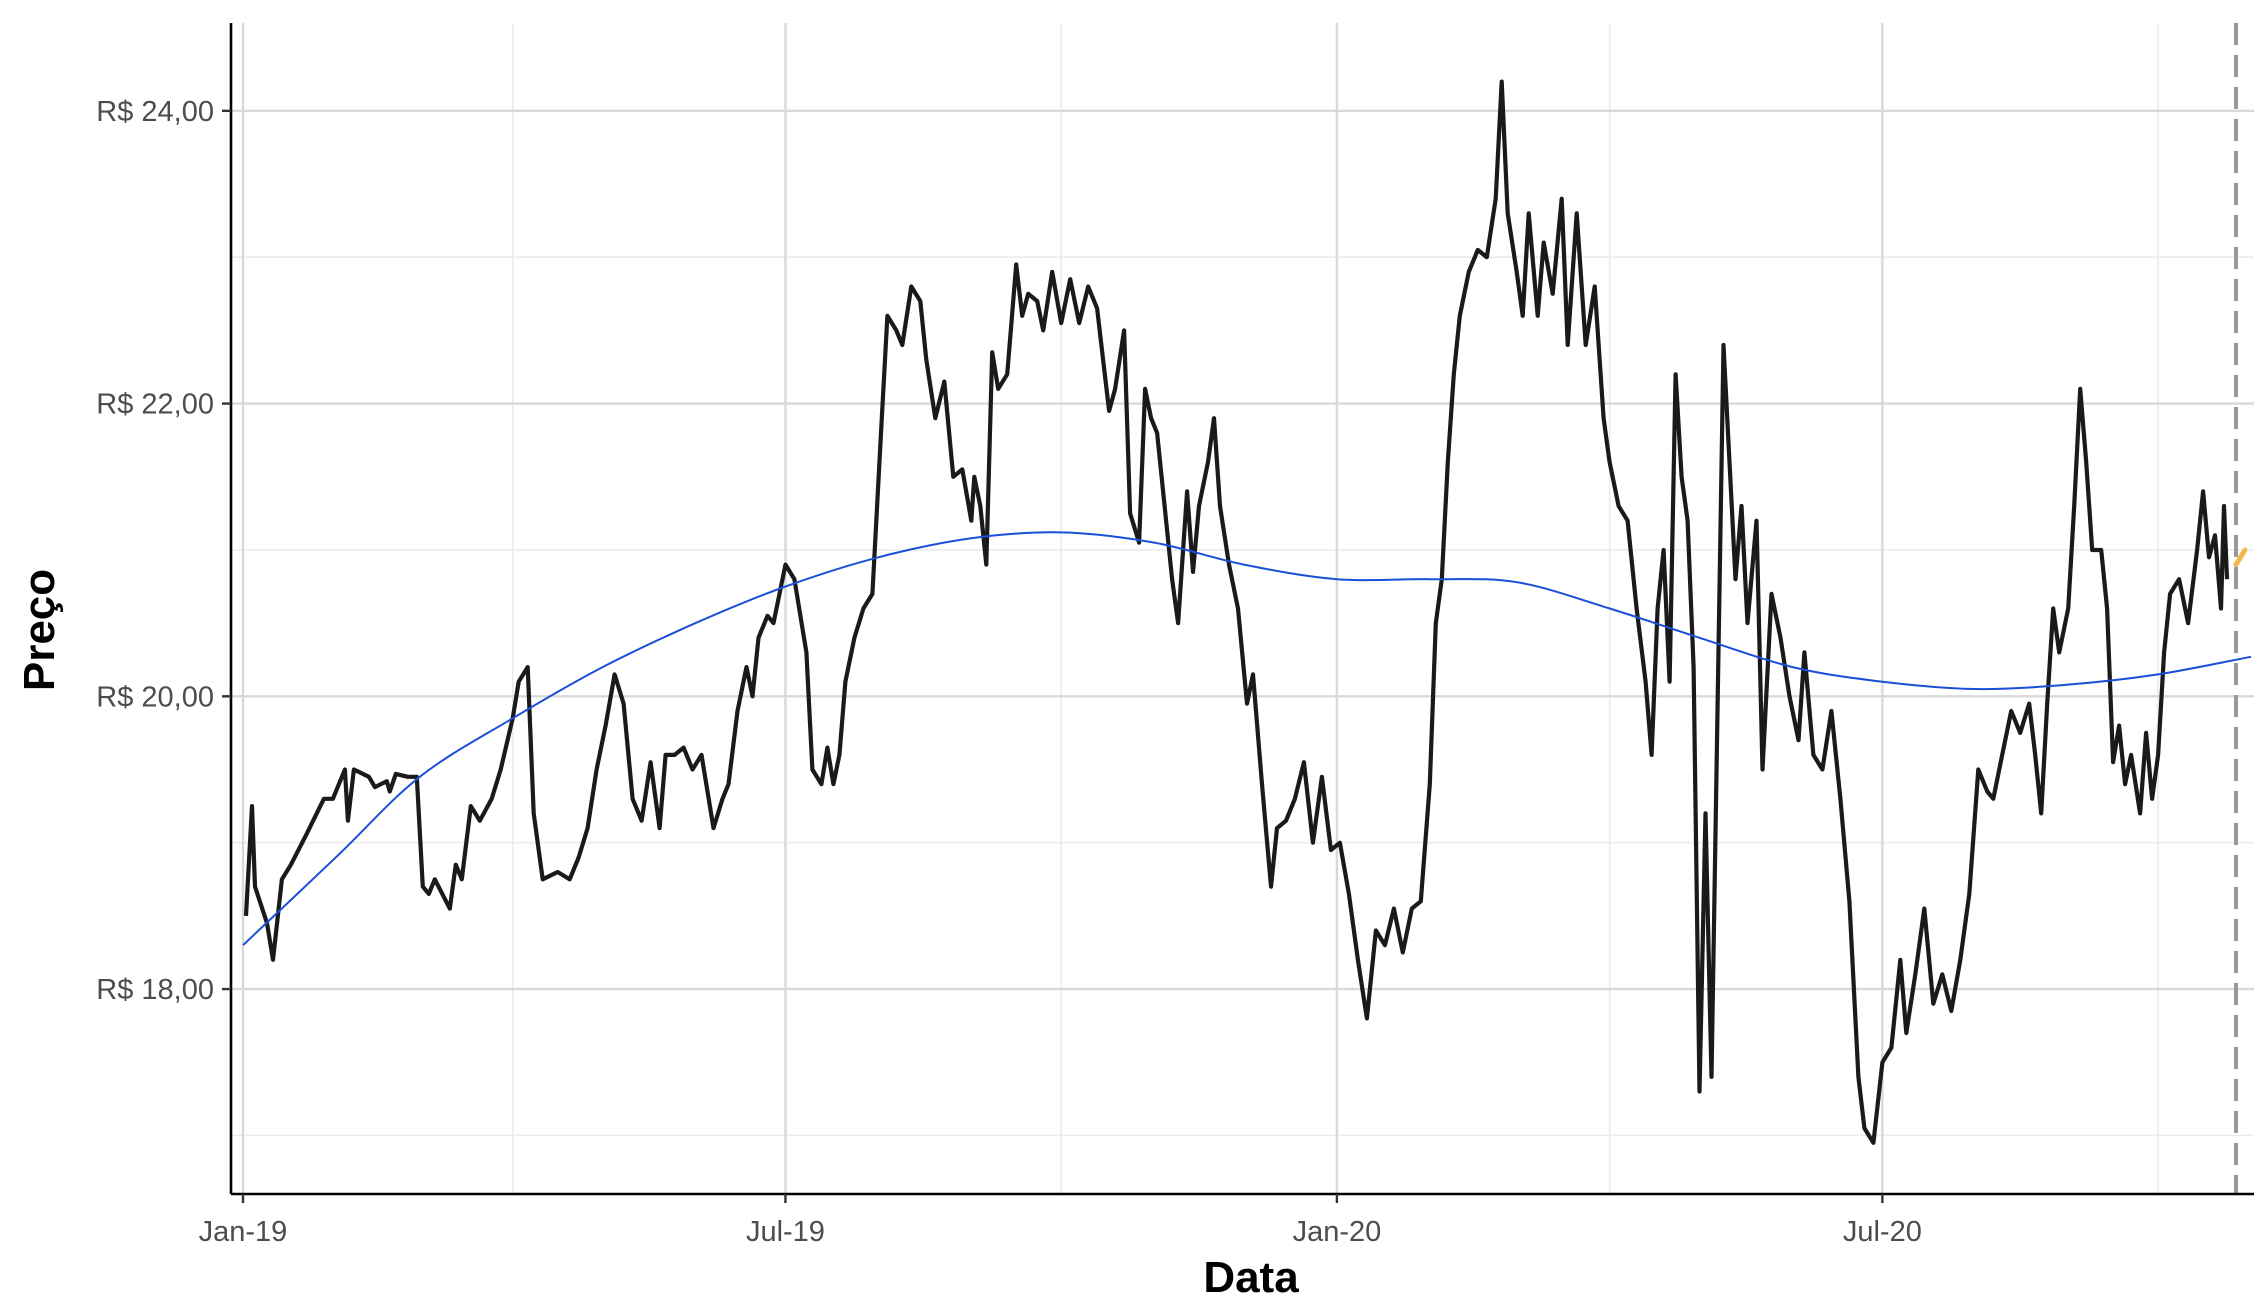 The image size is (2254, 1297). Describe the element at coordinates (1251, 1275) in the screenshot. I see `x-axis-title: Data` at that location.